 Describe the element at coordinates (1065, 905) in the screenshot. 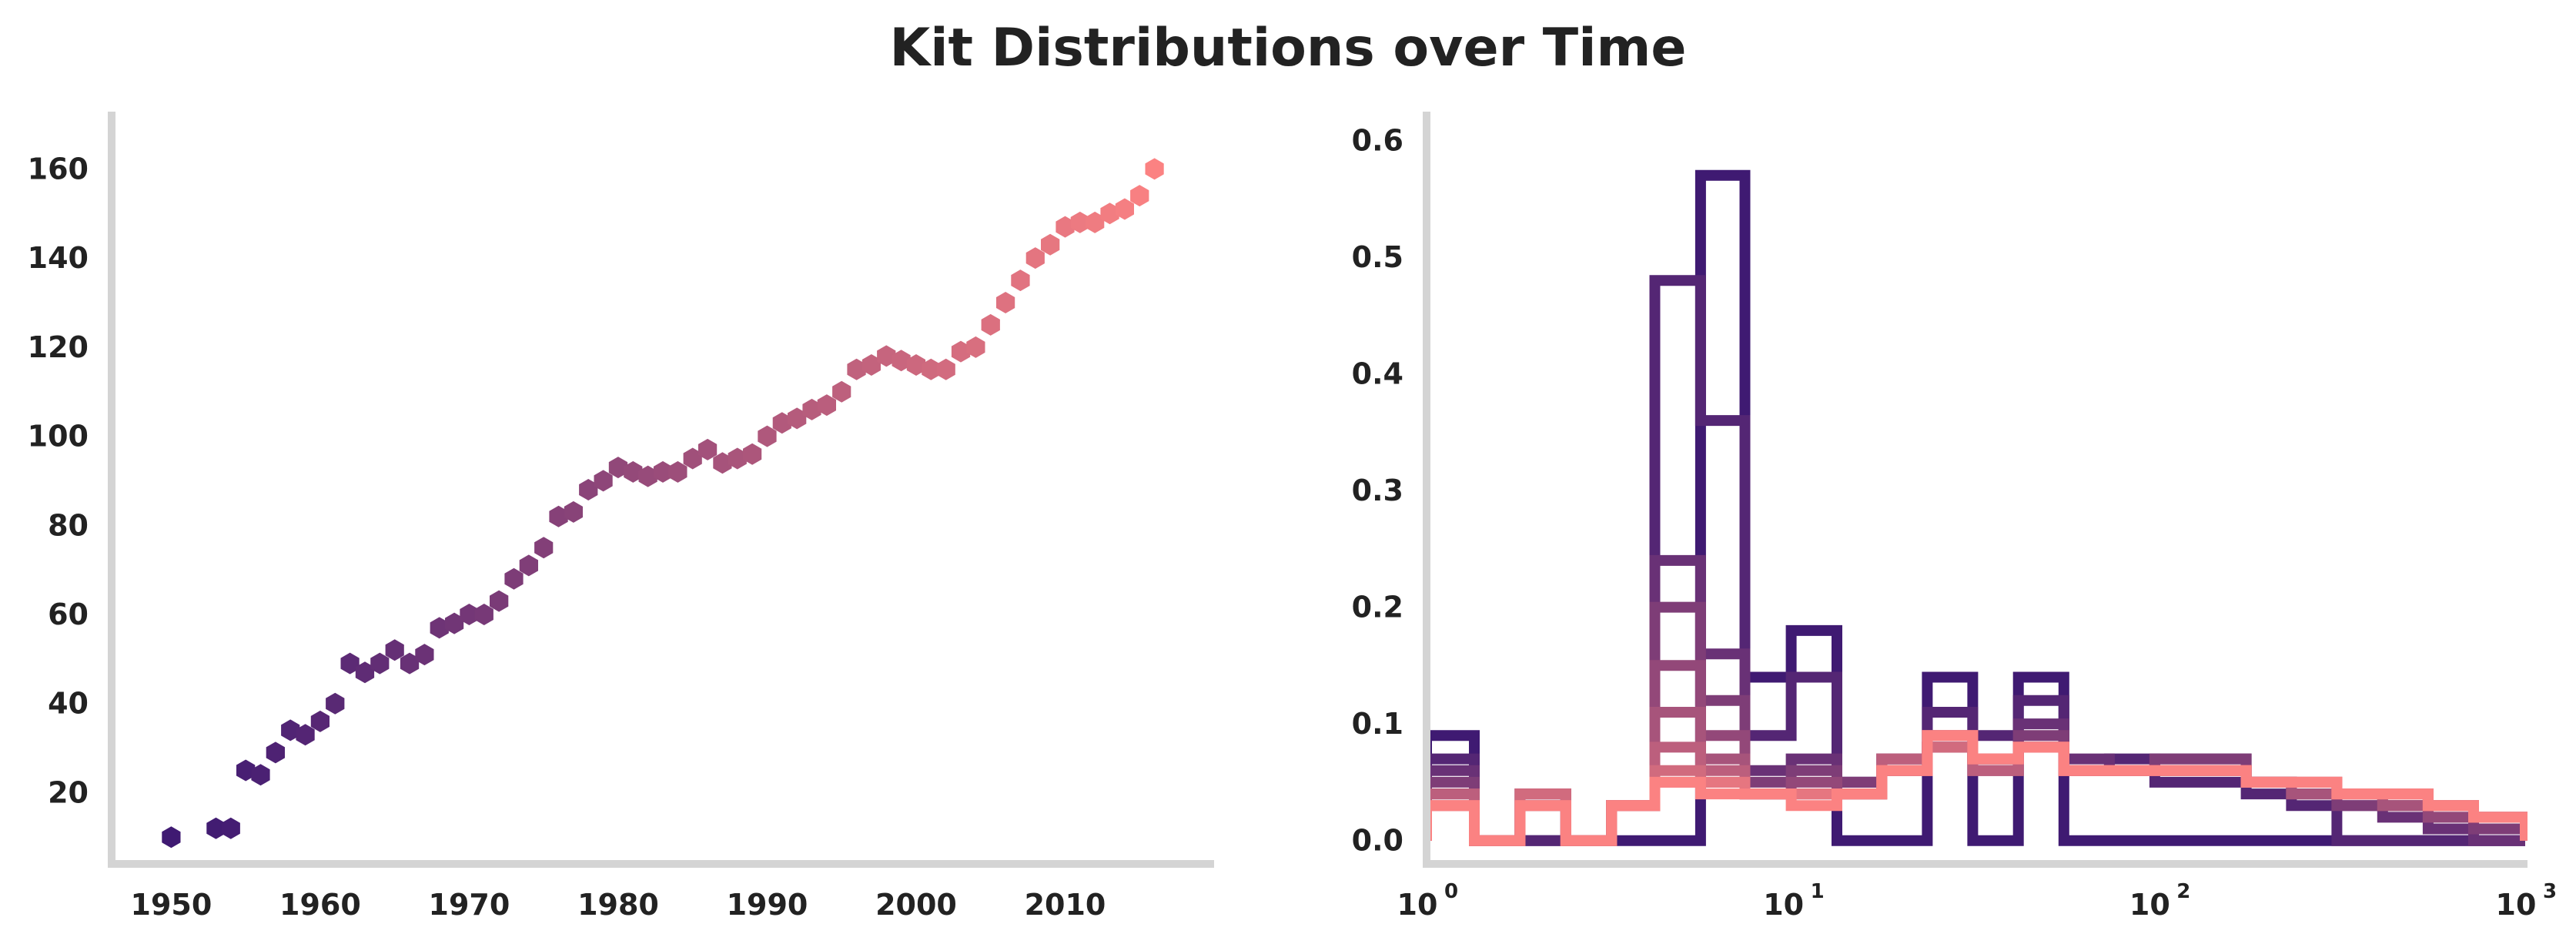

I see `left-x-tick-label: 2010` at that location.